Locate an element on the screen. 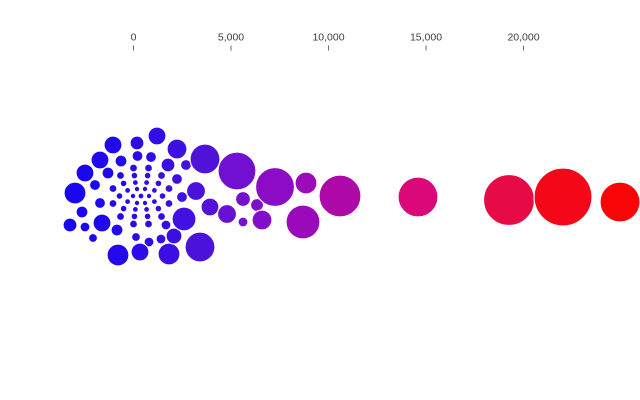 Image resolution: width=640 pixels, height=400 pixels. axis-tick-label: 0 is located at coordinates (134, 38).